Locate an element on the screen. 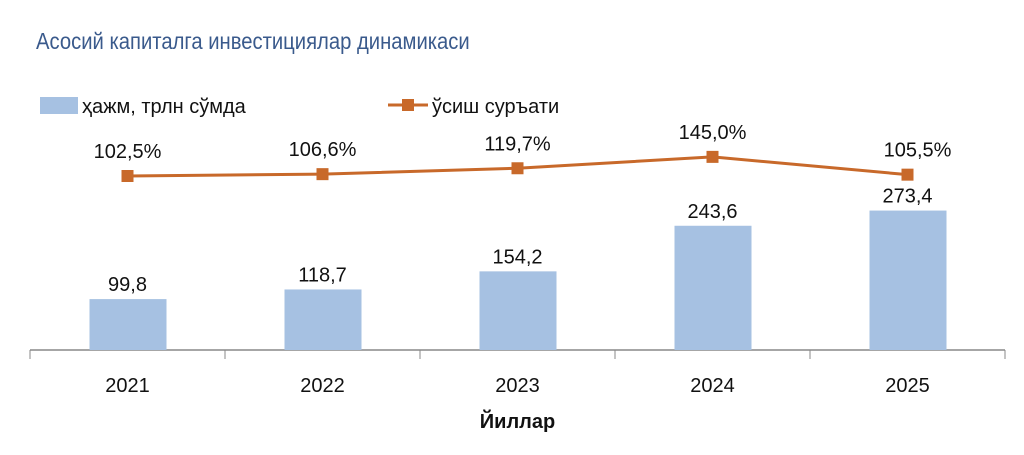 The height and width of the screenshot is (455, 1024). x-tick-label: 2025 is located at coordinates (907, 386).